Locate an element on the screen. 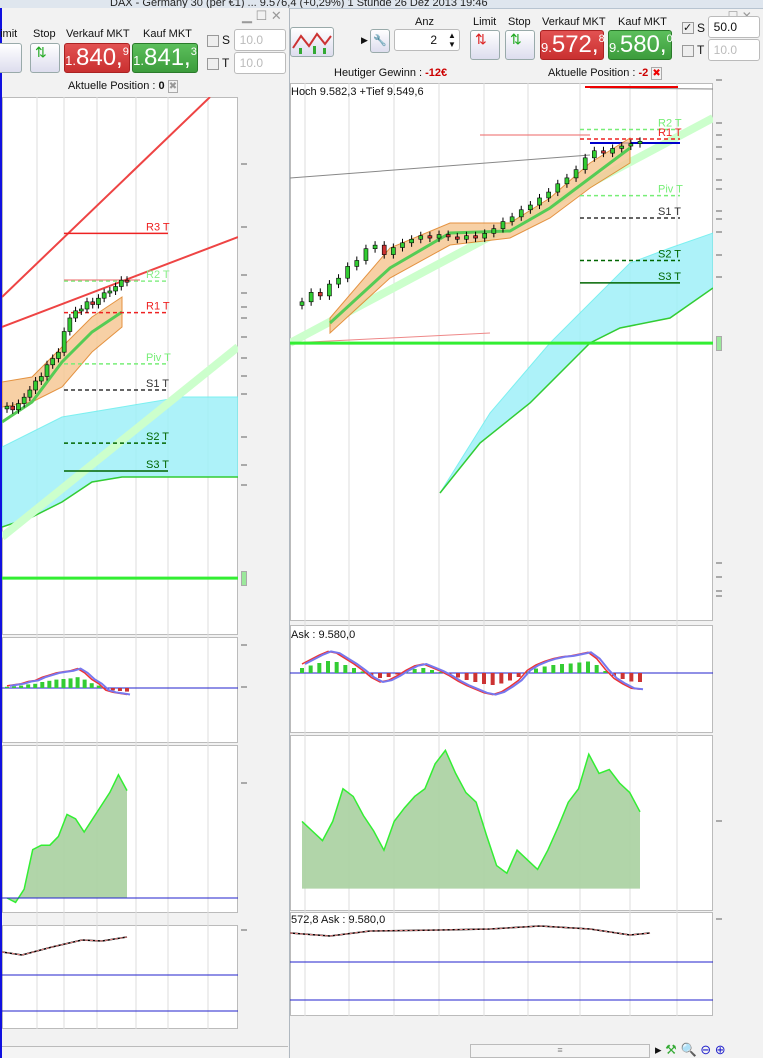 This screenshot has height=1058, width=763. pivot-level-label: S3 T is located at coordinates (669, 277).